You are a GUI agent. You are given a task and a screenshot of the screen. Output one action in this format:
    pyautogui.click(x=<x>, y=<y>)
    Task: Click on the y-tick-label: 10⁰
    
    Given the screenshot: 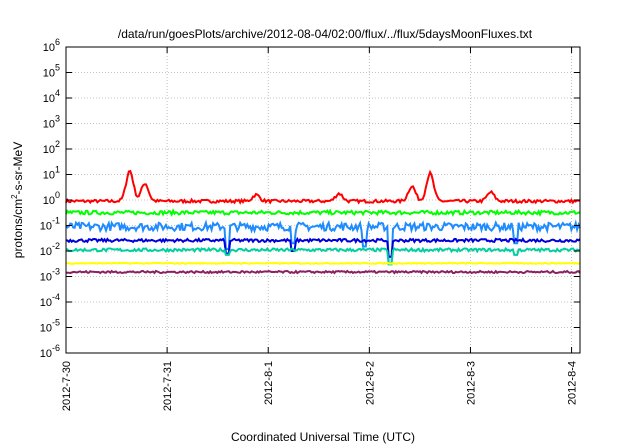 What is the action you would take?
    pyautogui.click(x=51, y=198)
    